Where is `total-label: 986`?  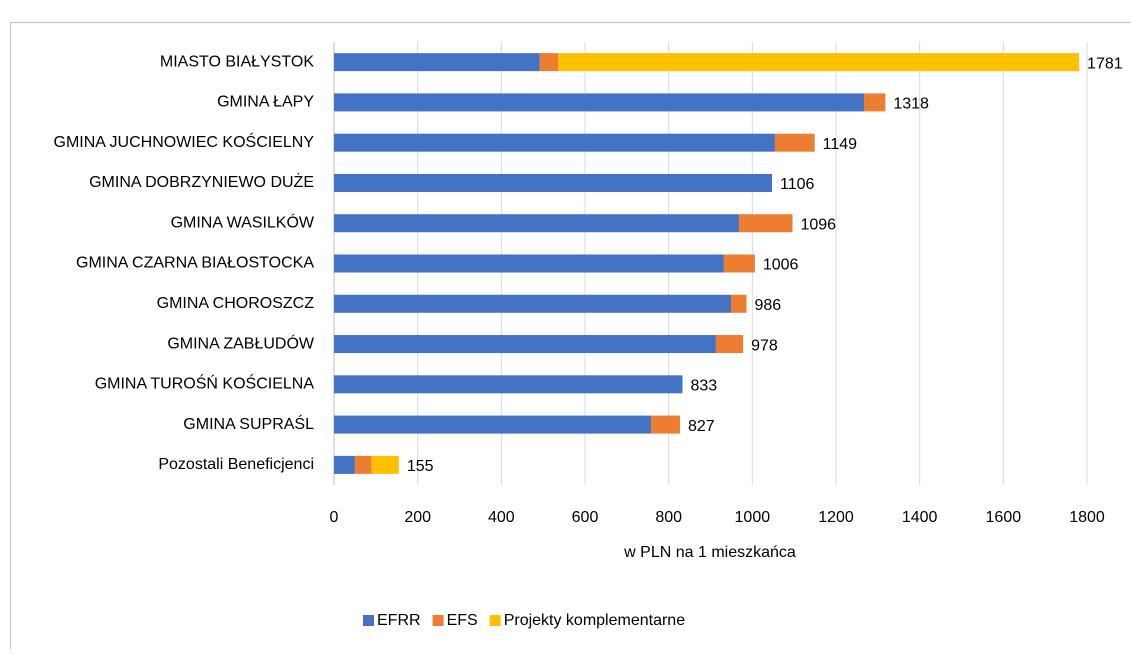
total-label: 986 is located at coordinates (767, 305).